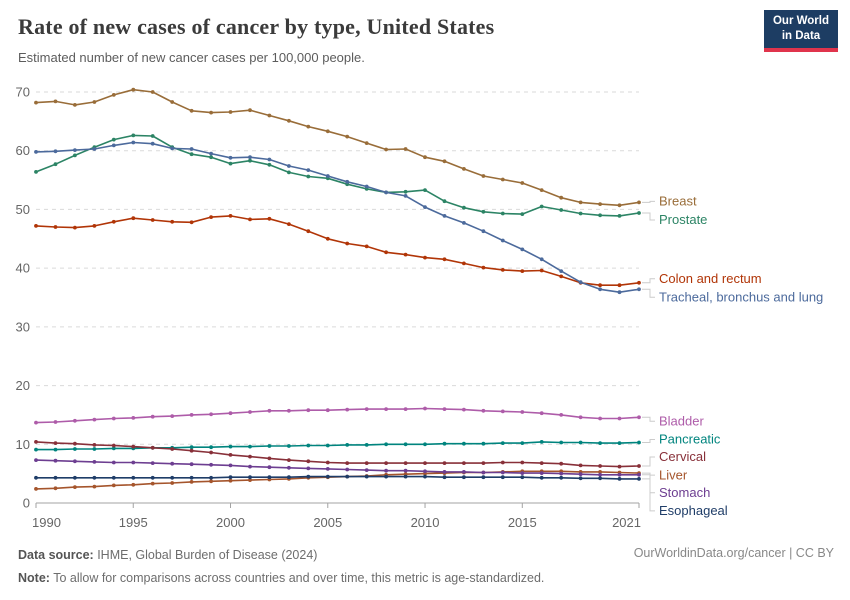 Image resolution: width=850 pixels, height=600 pixels. Describe the element at coordinates (678, 201) in the screenshot. I see `legend-label-breast: Breast` at that location.